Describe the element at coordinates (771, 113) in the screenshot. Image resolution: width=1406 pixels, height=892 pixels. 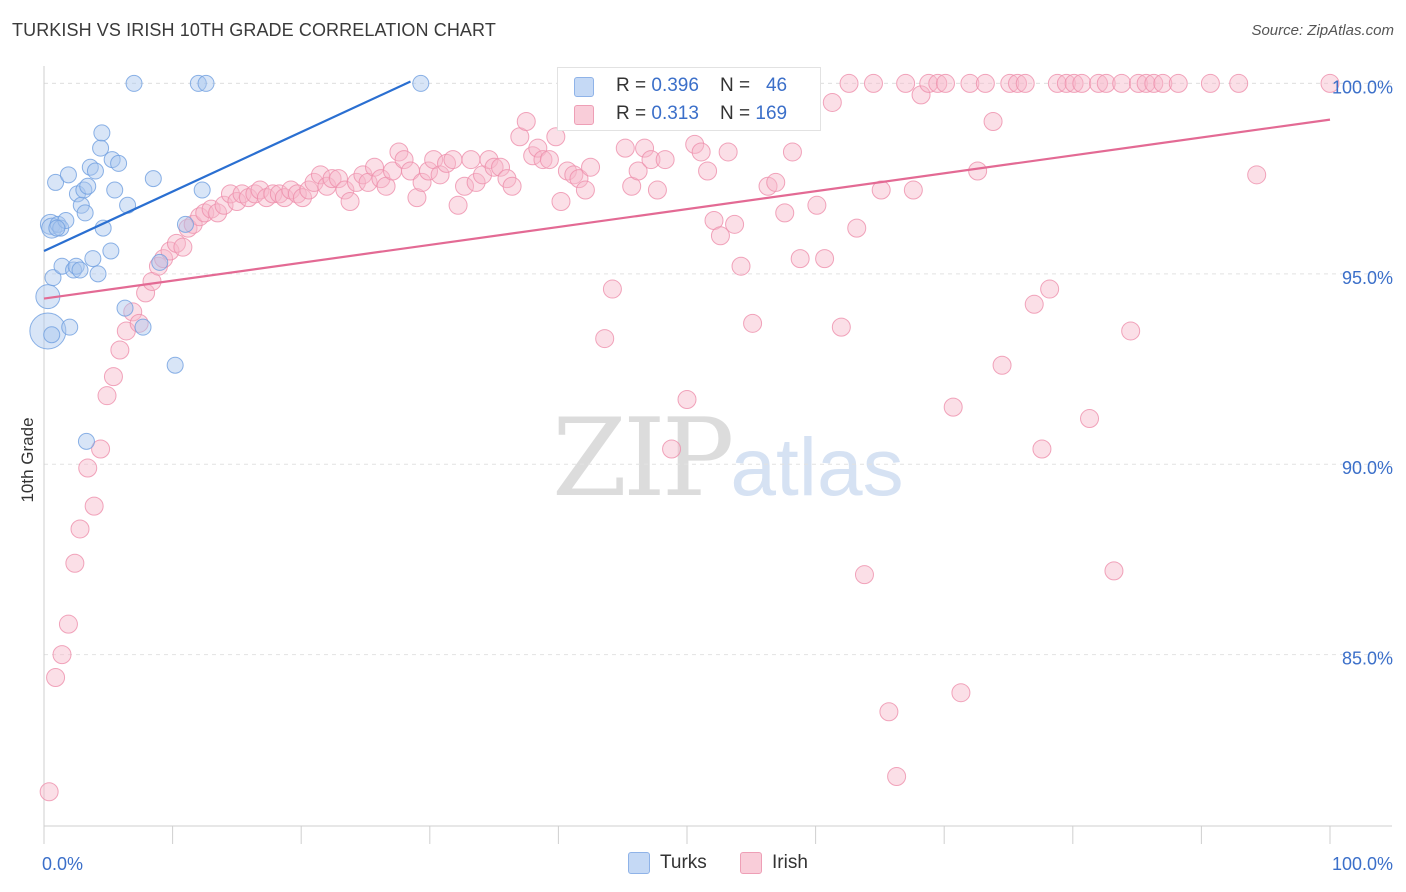
I see `legend-n-value: 169` at that location.